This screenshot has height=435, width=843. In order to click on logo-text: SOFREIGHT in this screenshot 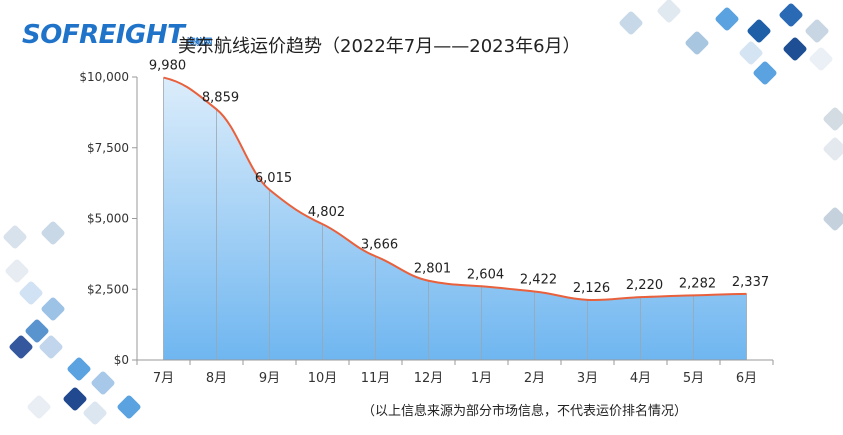, I will do `click(103, 35)`.